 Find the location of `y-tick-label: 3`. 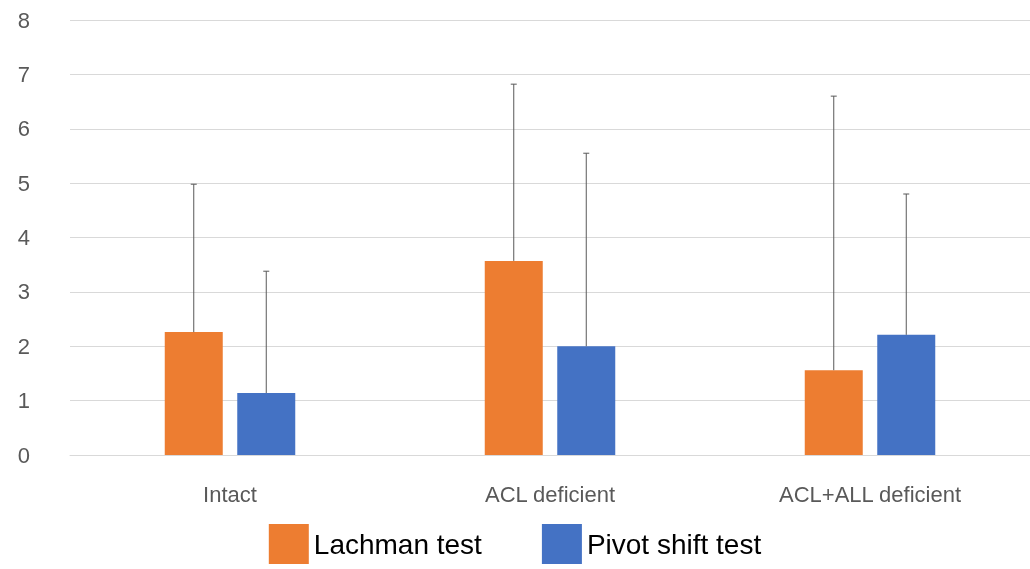

y-tick-label: 3 is located at coordinates (23, 292).